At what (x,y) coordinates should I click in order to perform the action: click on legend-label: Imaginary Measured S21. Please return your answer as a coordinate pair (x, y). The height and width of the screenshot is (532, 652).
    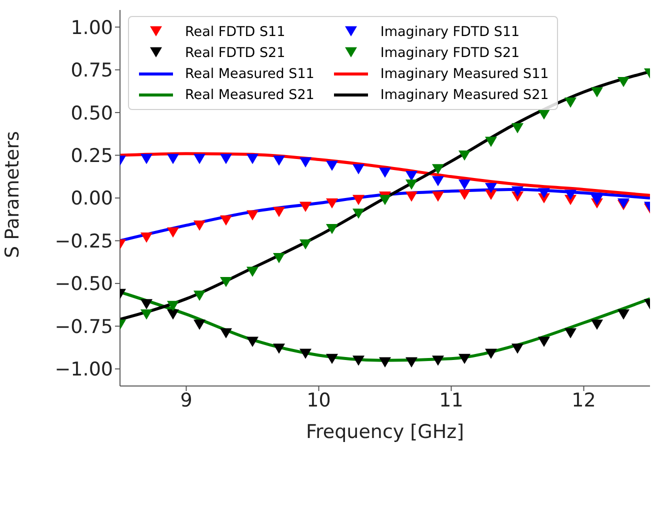
    Looking at the image, I should click on (464, 94).